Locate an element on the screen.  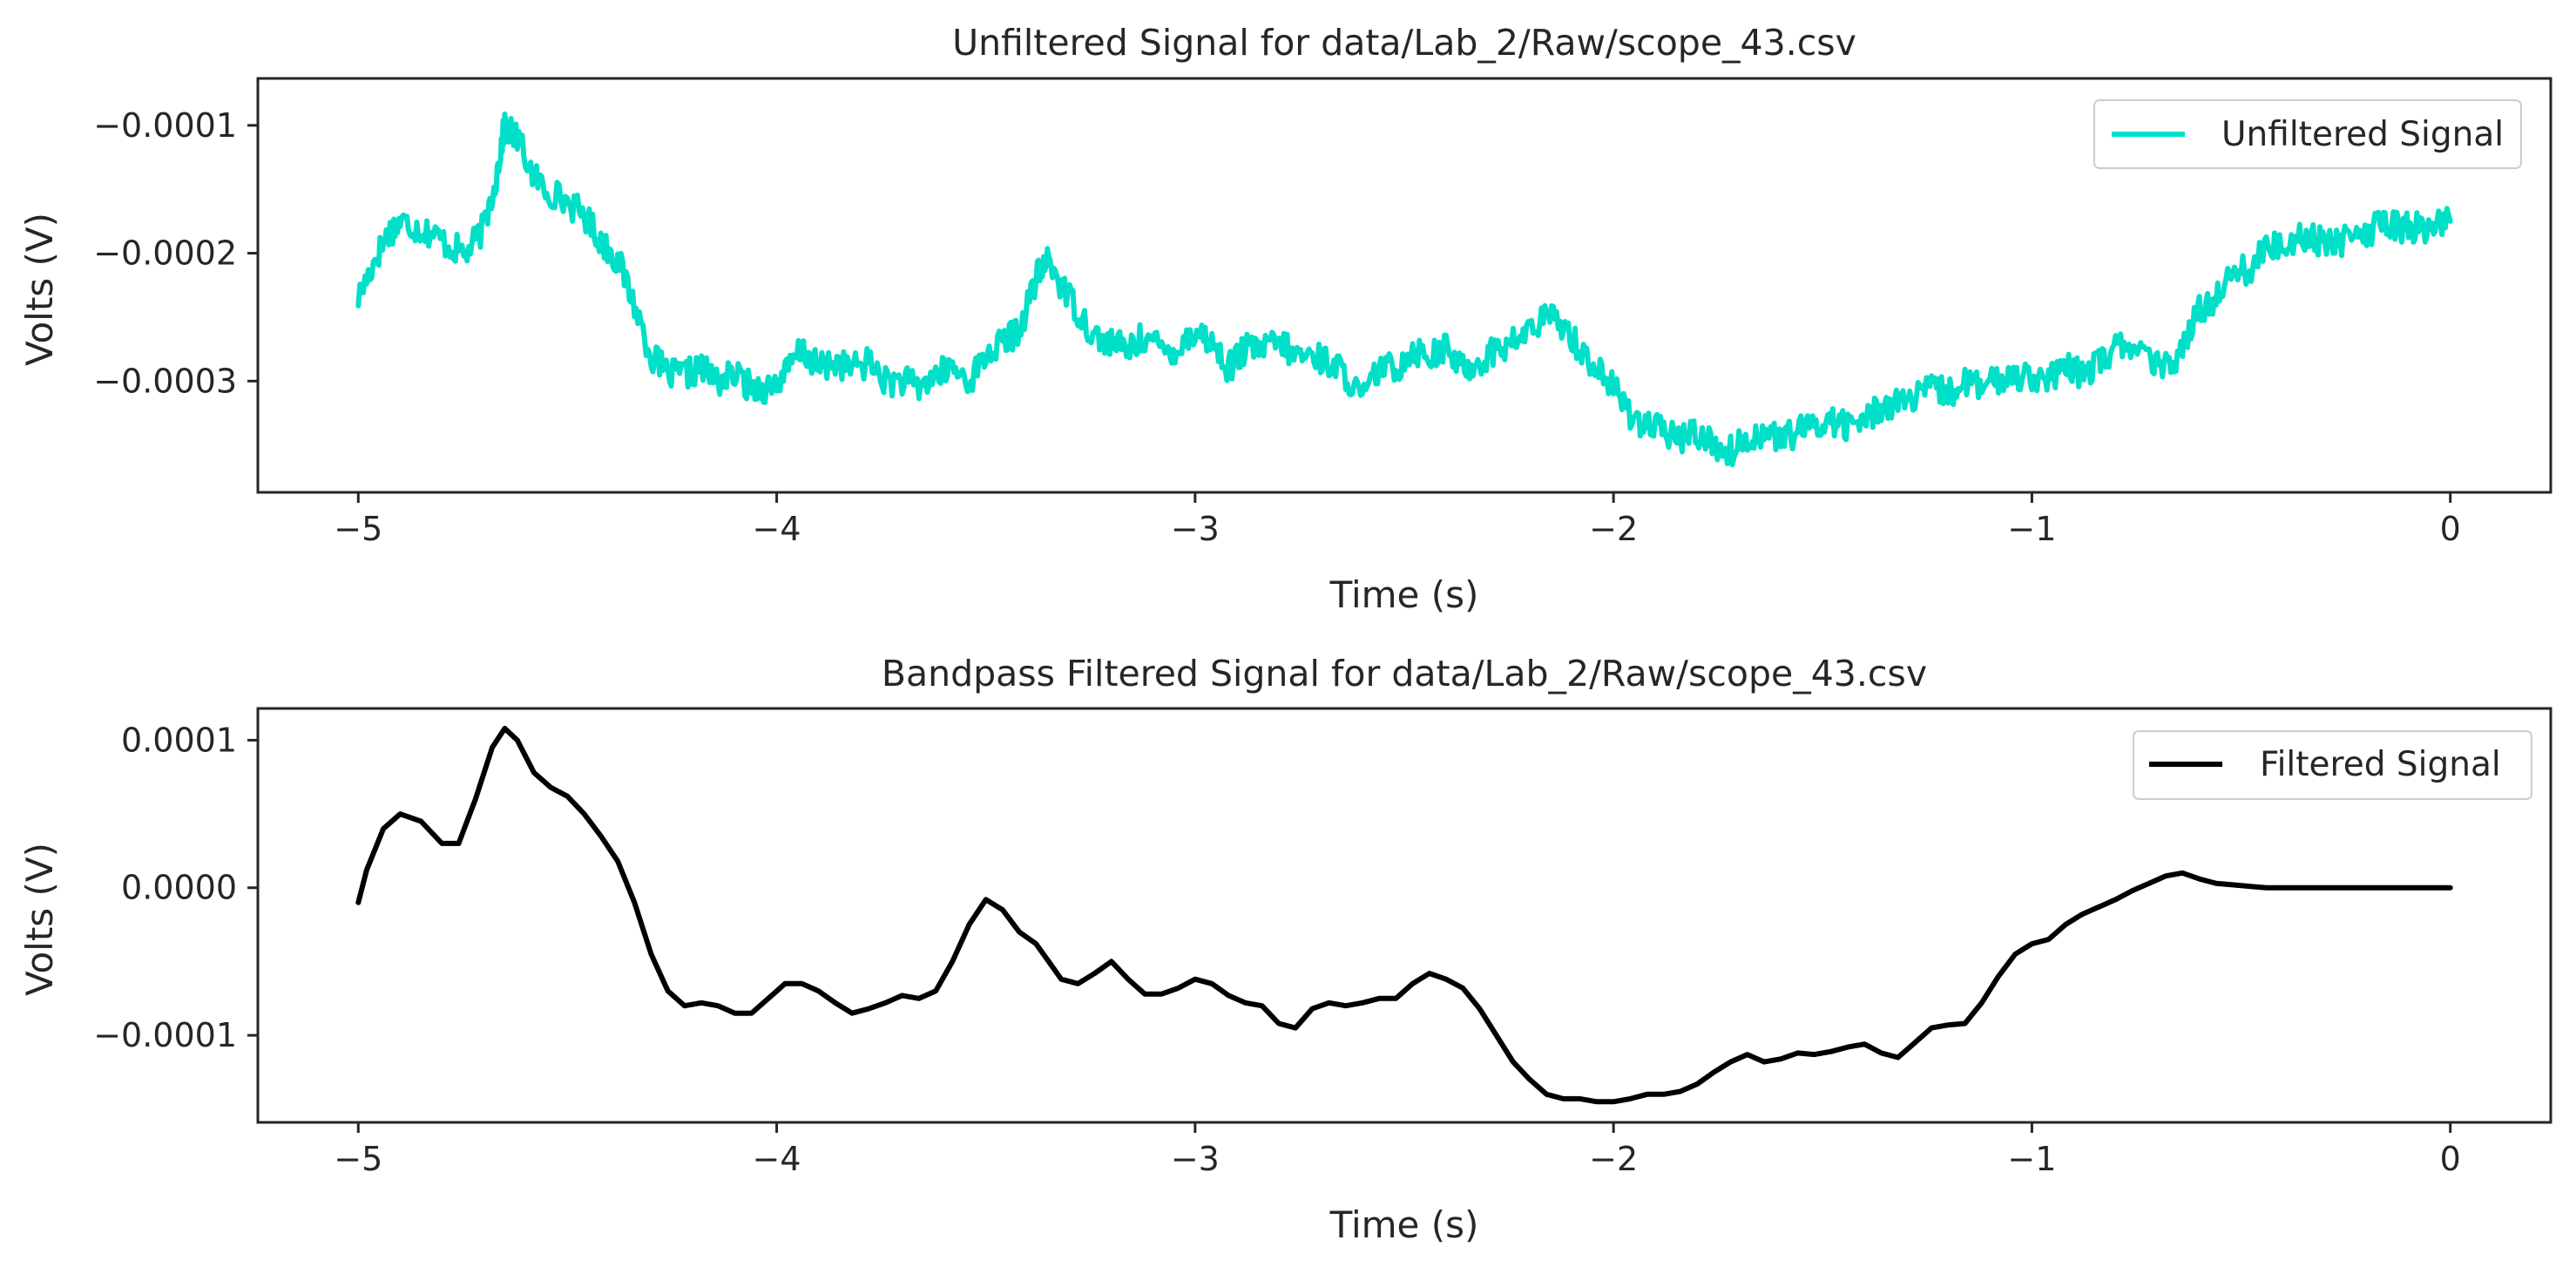
legend: Unfiltered Signal is located at coordinates (2307, 134).